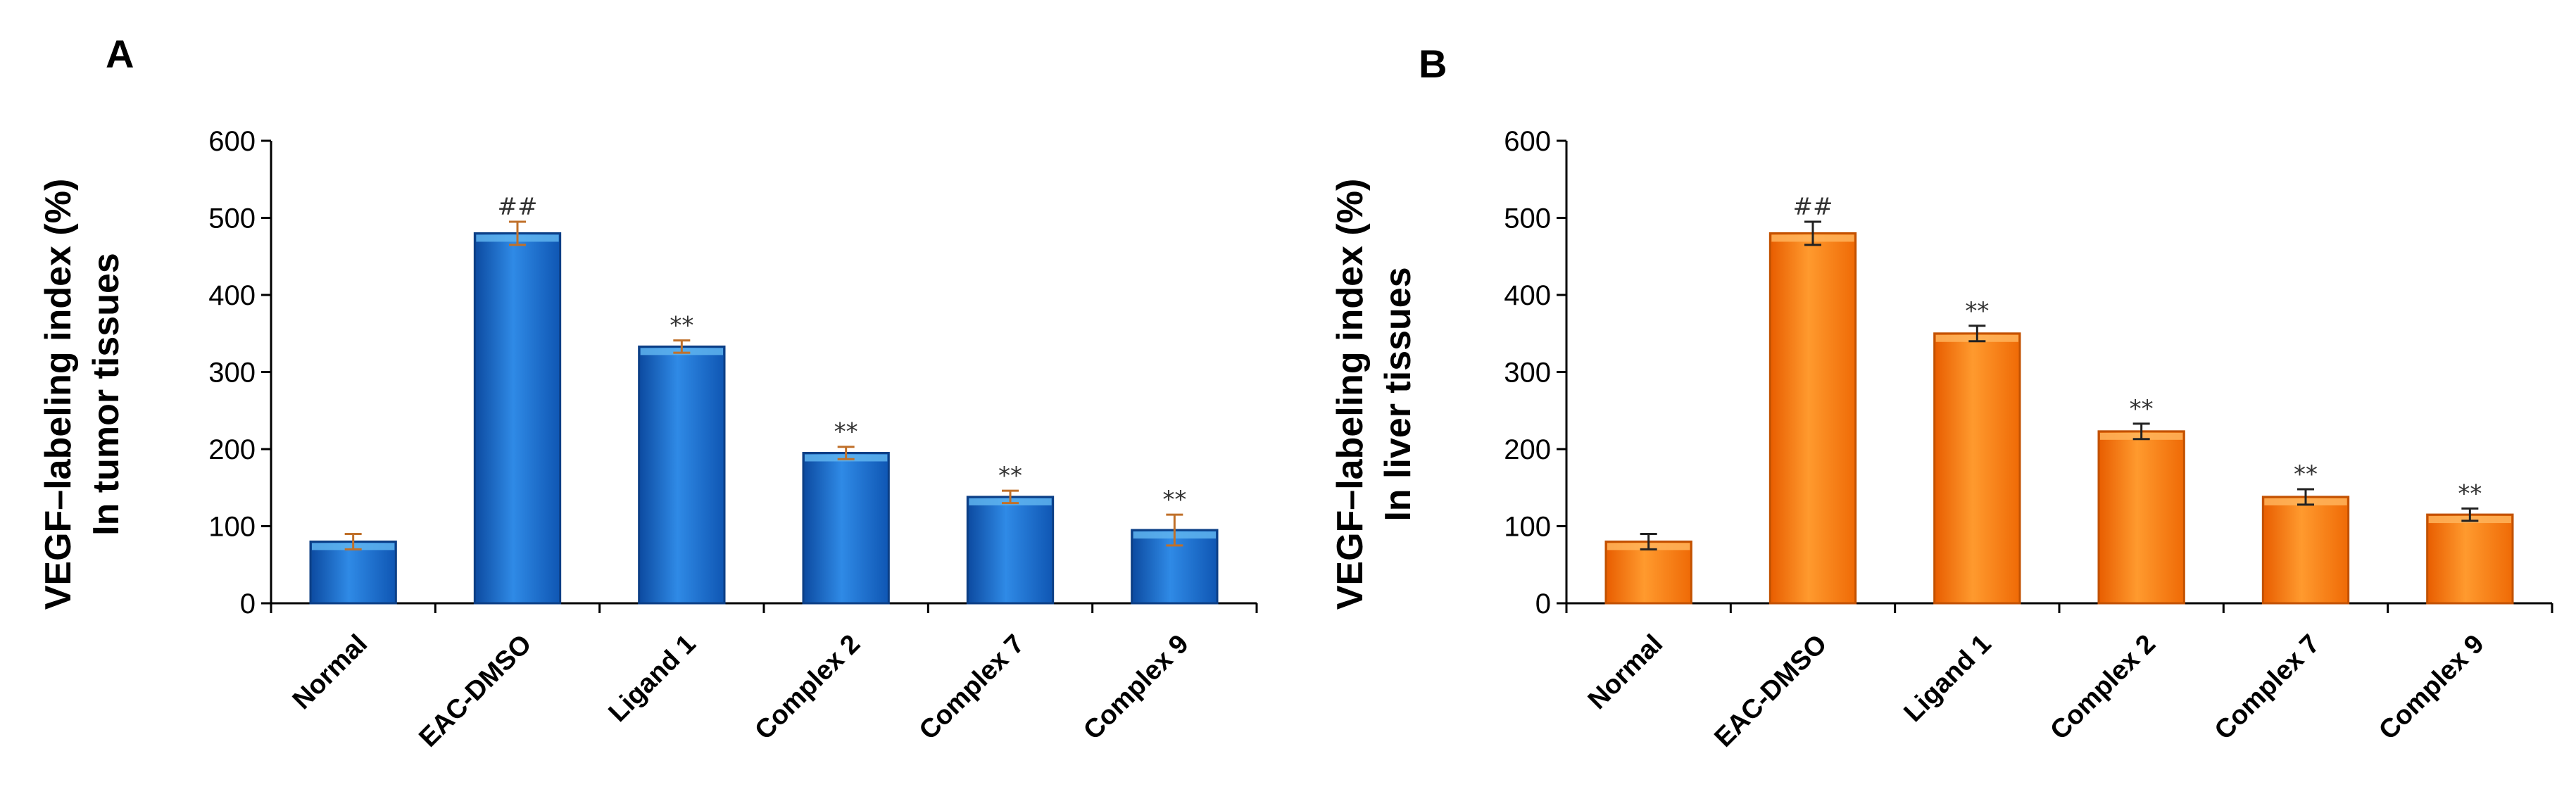  What do you see at coordinates (232, 373) in the screenshot?
I see `panel-a-ytick-label: 300` at bounding box center [232, 373].